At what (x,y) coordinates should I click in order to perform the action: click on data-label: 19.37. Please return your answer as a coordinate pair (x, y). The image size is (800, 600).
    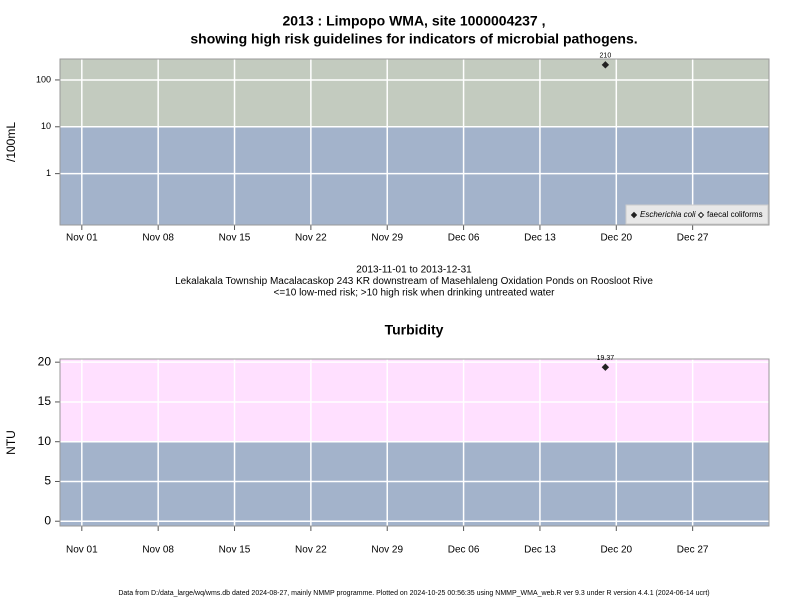
    Looking at the image, I should click on (606, 358).